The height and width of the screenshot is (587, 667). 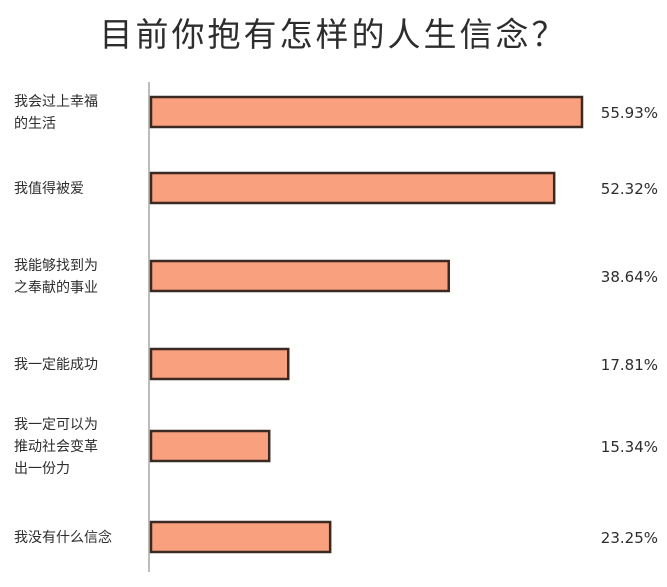 What do you see at coordinates (63, 537) in the screenshot?
I see `category-label-6: 我没有什么信念` at bounding box center [63, 537].